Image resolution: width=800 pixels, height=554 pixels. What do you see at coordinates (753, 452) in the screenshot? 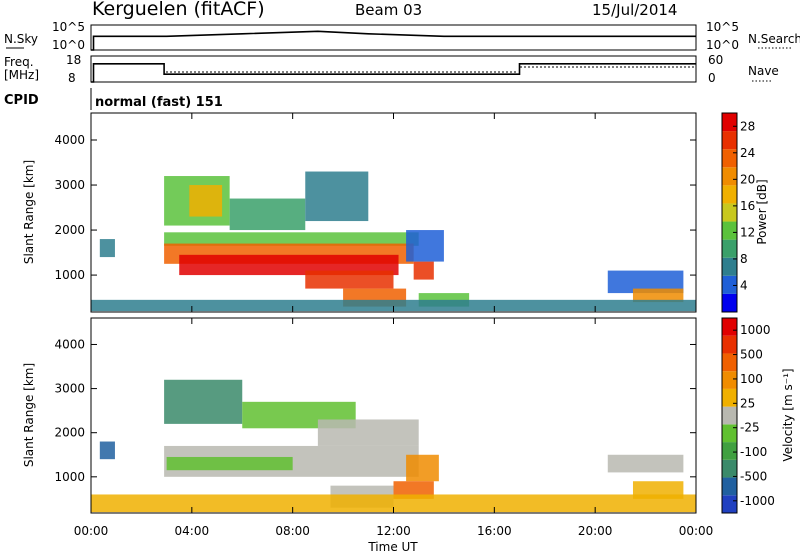
I see `colorbar-tick-label: -100` at bounding box center [753, 452].